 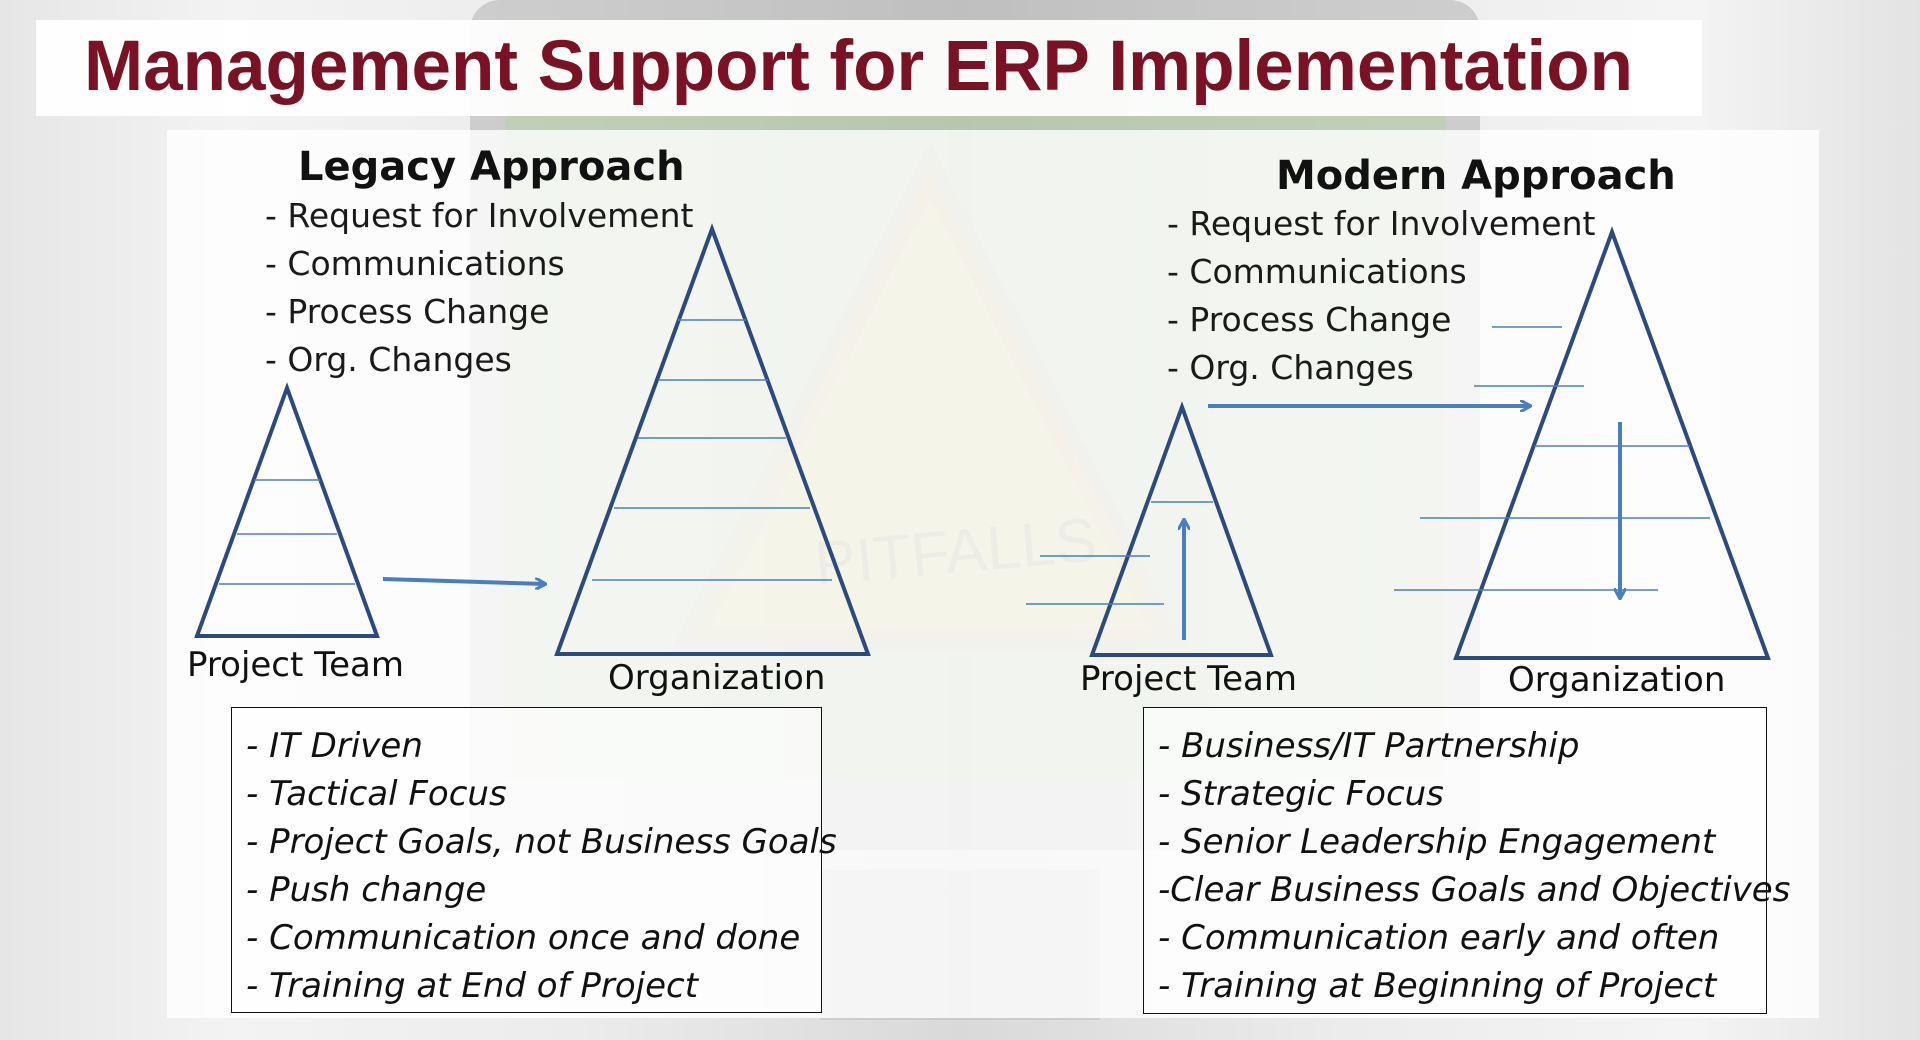 What do you see at coordinates (1369, 746) in the screenshot?
I see `modern-characteristic: - Business/IT Partnership` at bounding box center [1369, 746].